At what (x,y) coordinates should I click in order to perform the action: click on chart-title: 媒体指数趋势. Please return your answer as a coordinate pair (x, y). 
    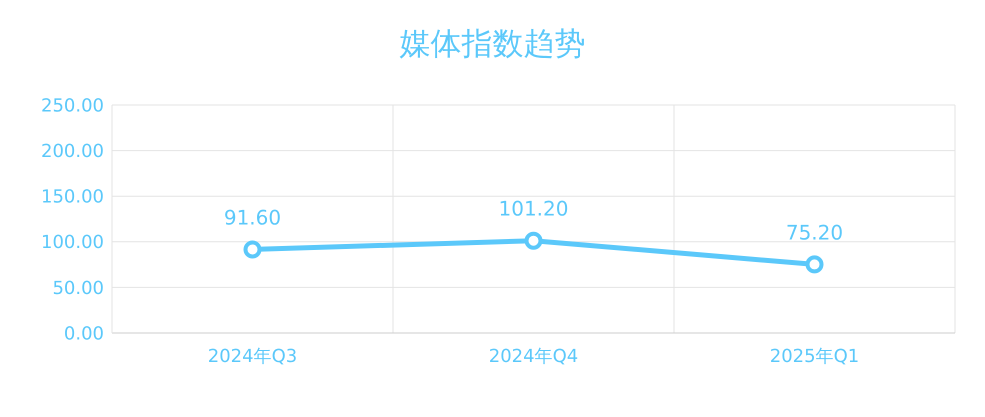
    Looking at the image, I should click on (492, 44).